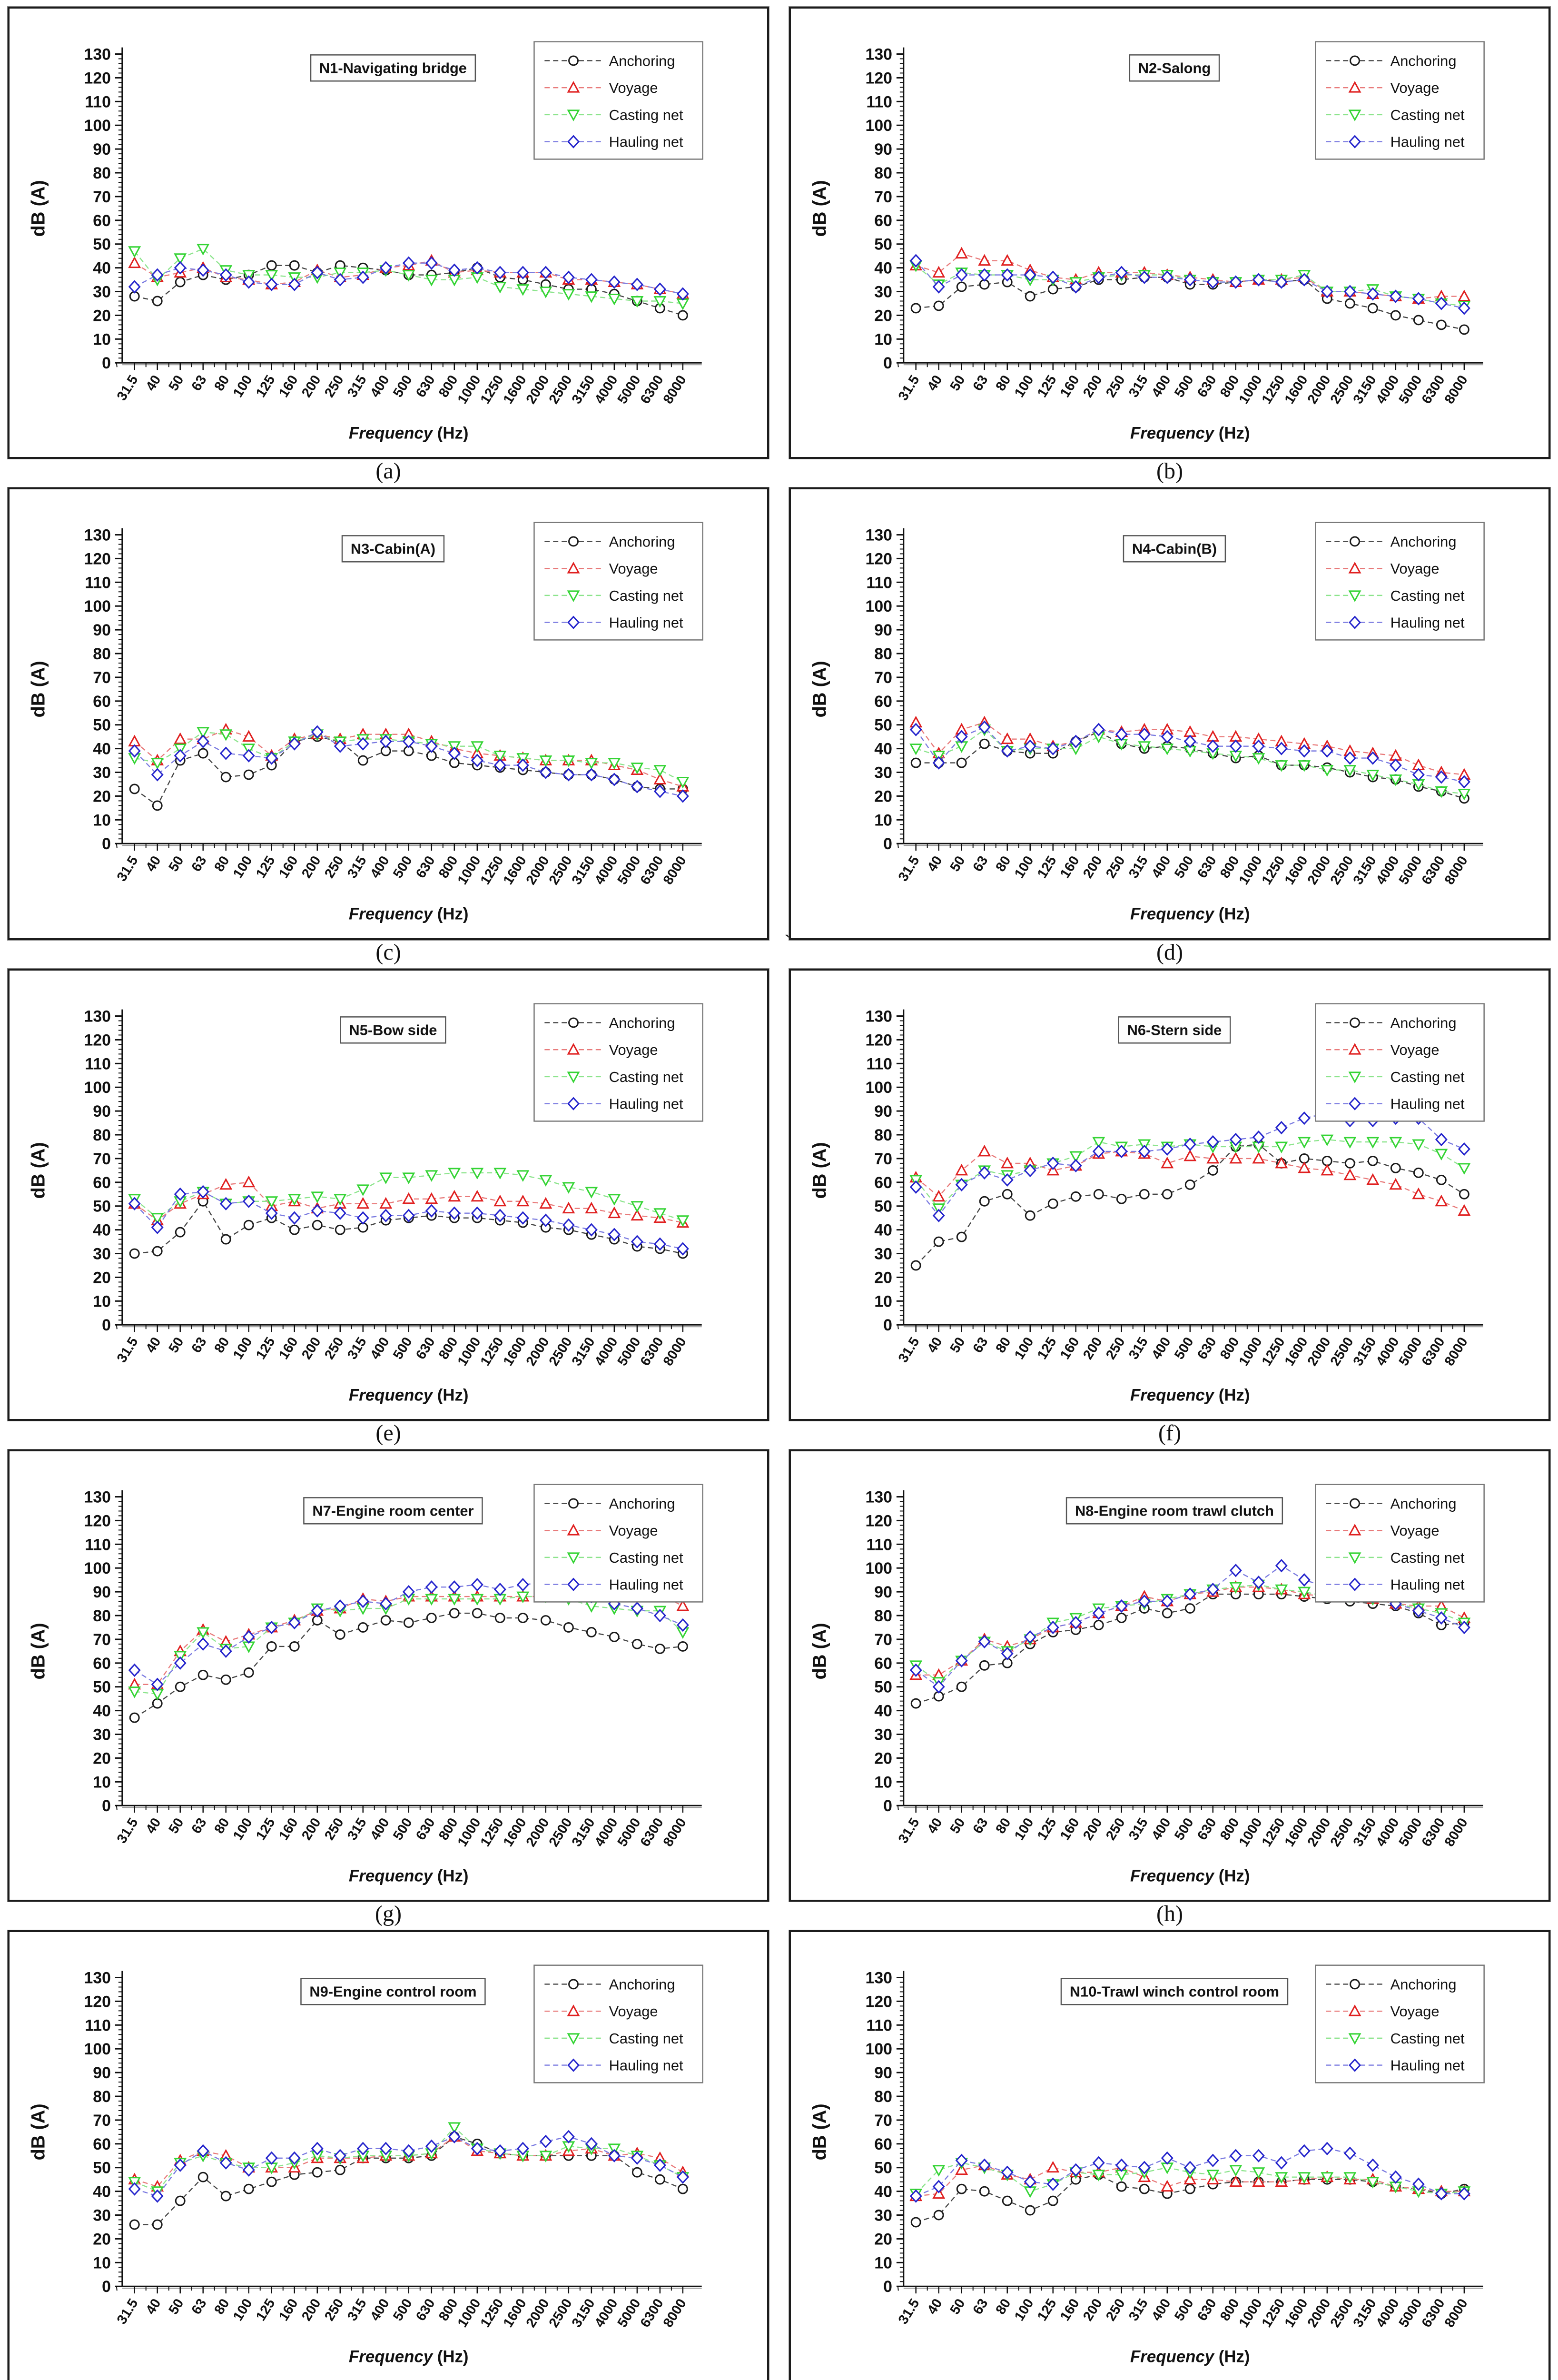 The width and height of the screenshot is (1558, 2380). I want to click on y-tick-label: 70, so click(883, 2121).